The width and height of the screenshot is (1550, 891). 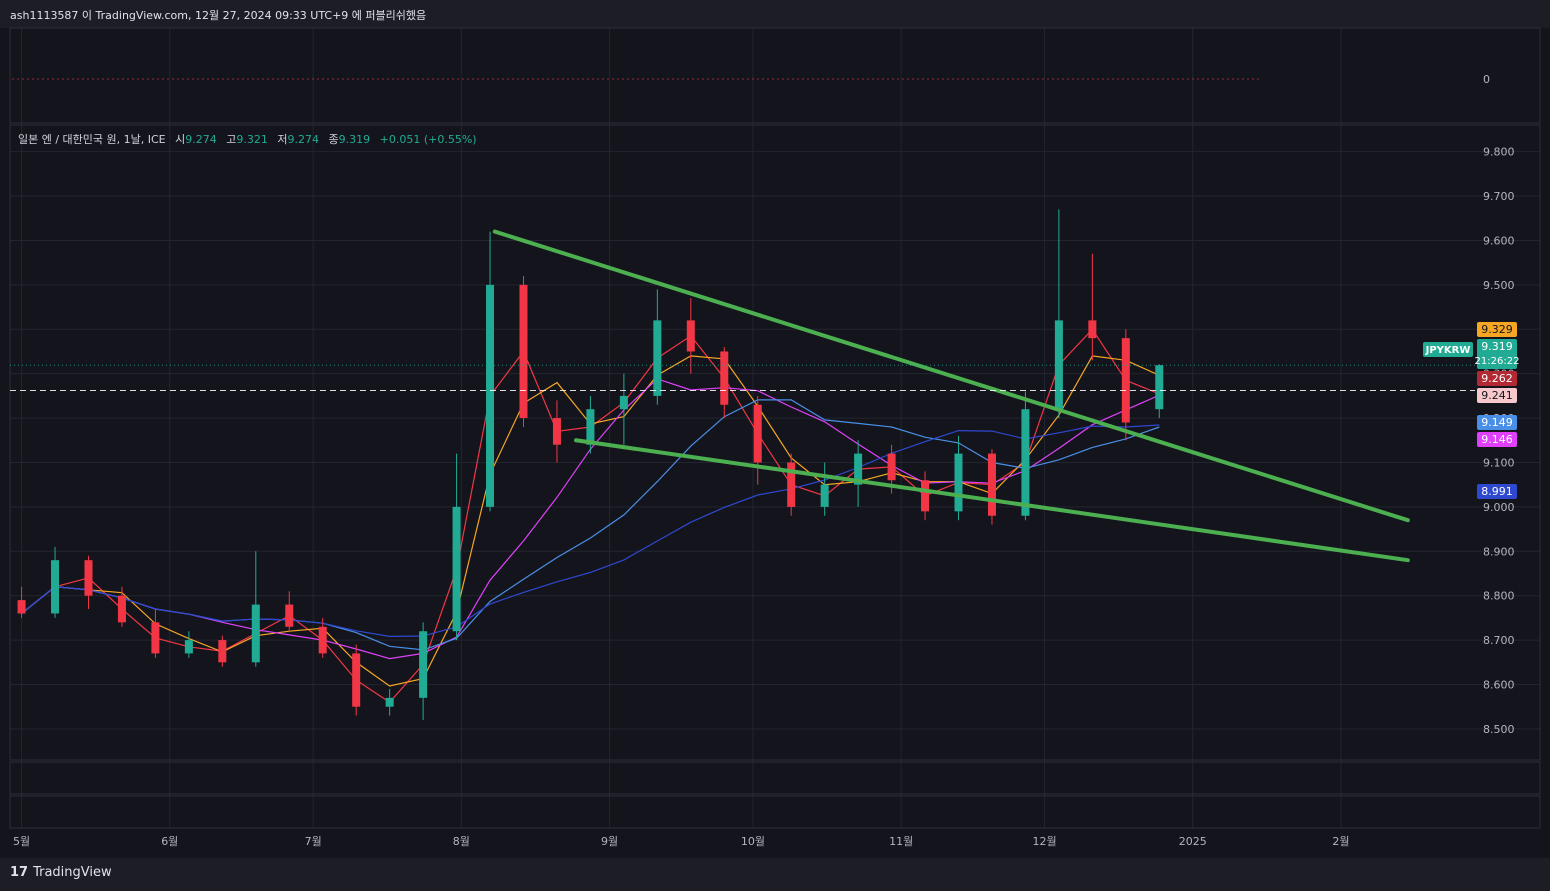 What do you see at coordinates (1499, 685) in the screenshot?
I see `price-tick-label: 8.600` at bounding box center [1499, 685].